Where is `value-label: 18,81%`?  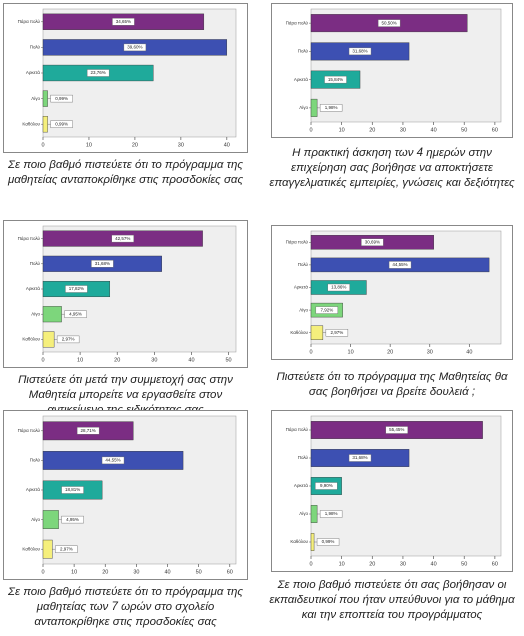 value-label: 18,81% is located at coordinates (72, 489).